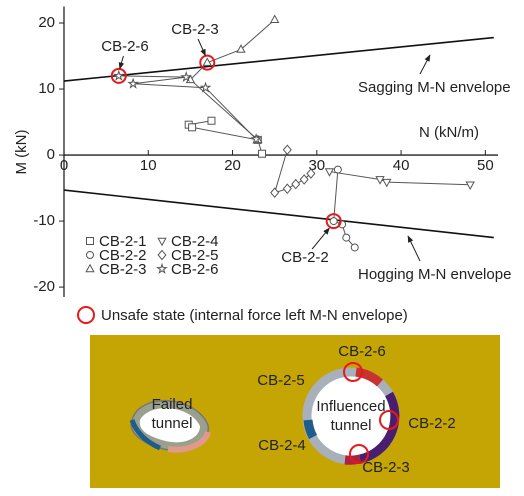  I want to click on x-tick-label: 40, so click(401, 165).